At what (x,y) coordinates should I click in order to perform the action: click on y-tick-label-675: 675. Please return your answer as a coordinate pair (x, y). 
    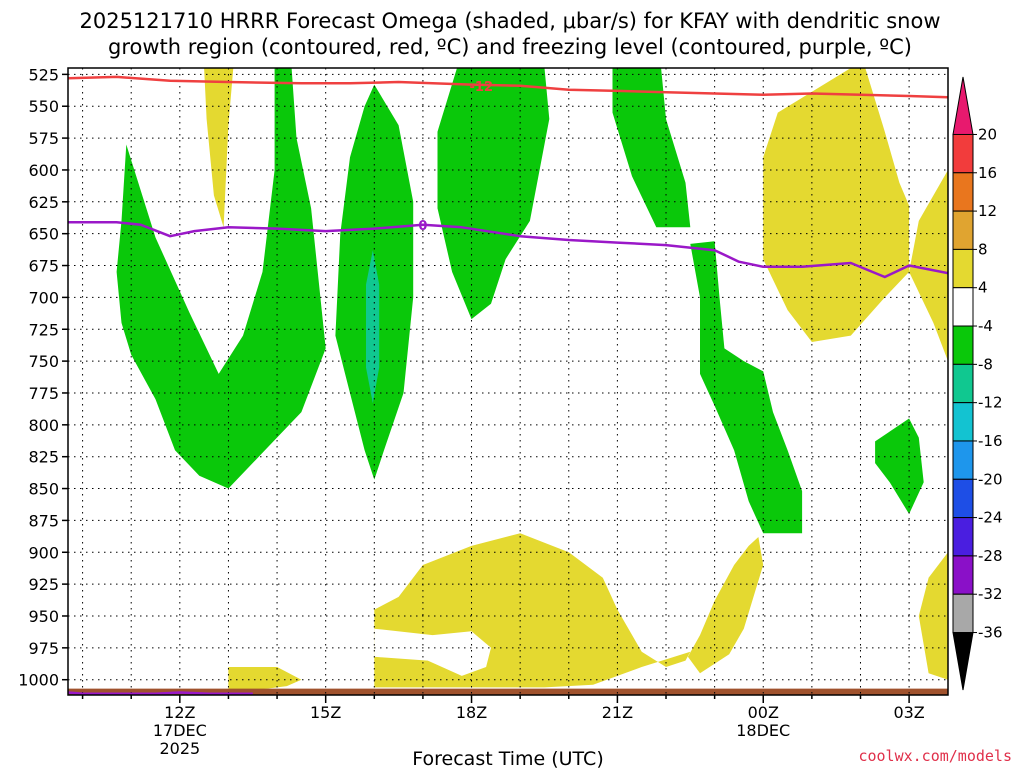
    Looking at the image, I should click on (43, 266).